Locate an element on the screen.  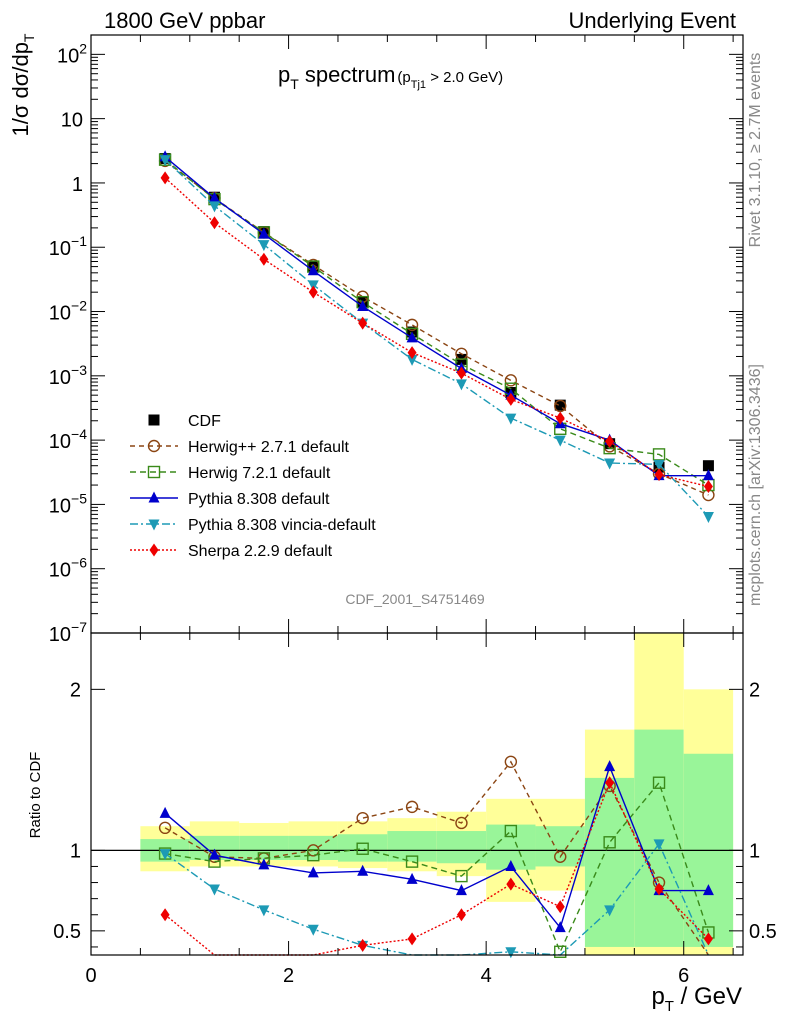
x-tick-label: 0 is located at coordinates (90, 976).